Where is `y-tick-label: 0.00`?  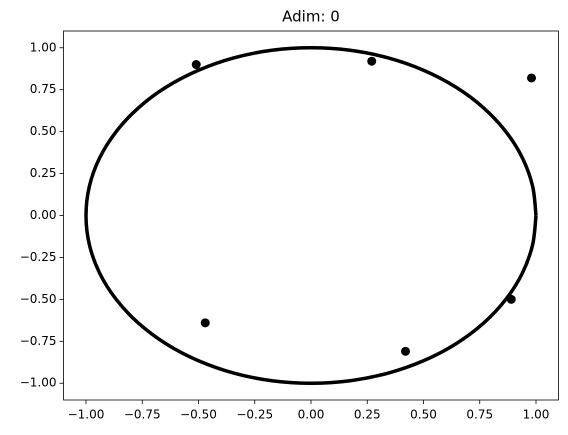 y-tick-label: 0.00 is located at coordinates (43, 215).